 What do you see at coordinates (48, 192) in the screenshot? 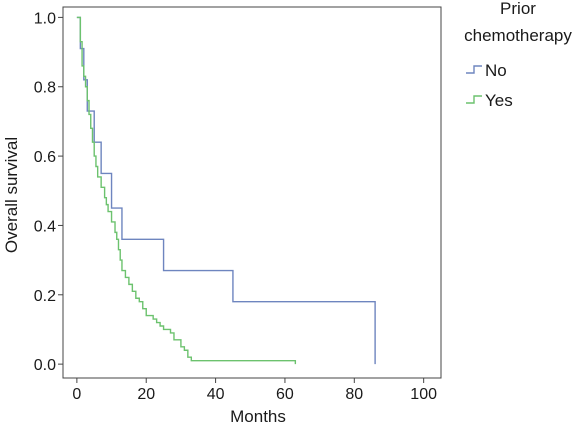
I see `y-axis: 0.0 0.2 0.4 0.6 0.8 1.0` at bounding box center [48, 192].